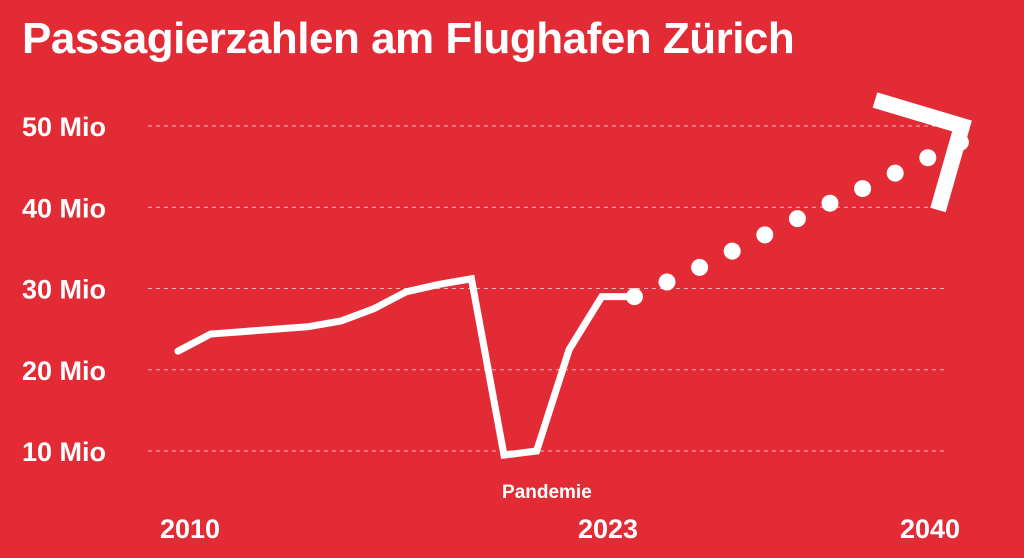  I want to click on y-tick-label: 10 Mio, so click(64, 452).